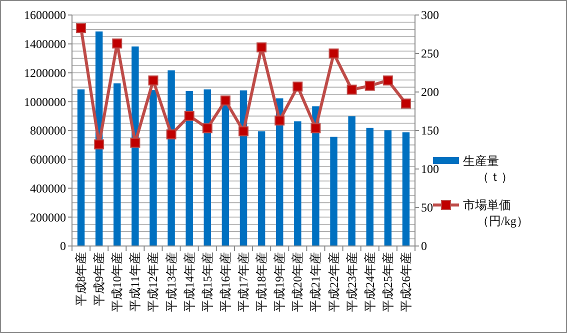 Image resolution: width=567 pixels, height=333 pixels. Describe the element at coordinates (424, 246) in the screenshot. I see `y2-tick-label: 0` at that location.